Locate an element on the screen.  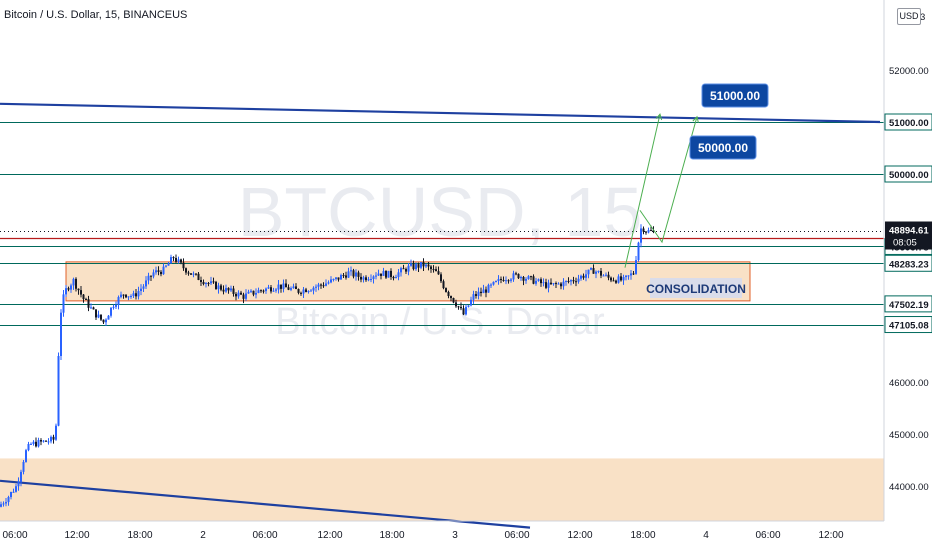
projection-arrowhead is located at coordinates (695, 119).